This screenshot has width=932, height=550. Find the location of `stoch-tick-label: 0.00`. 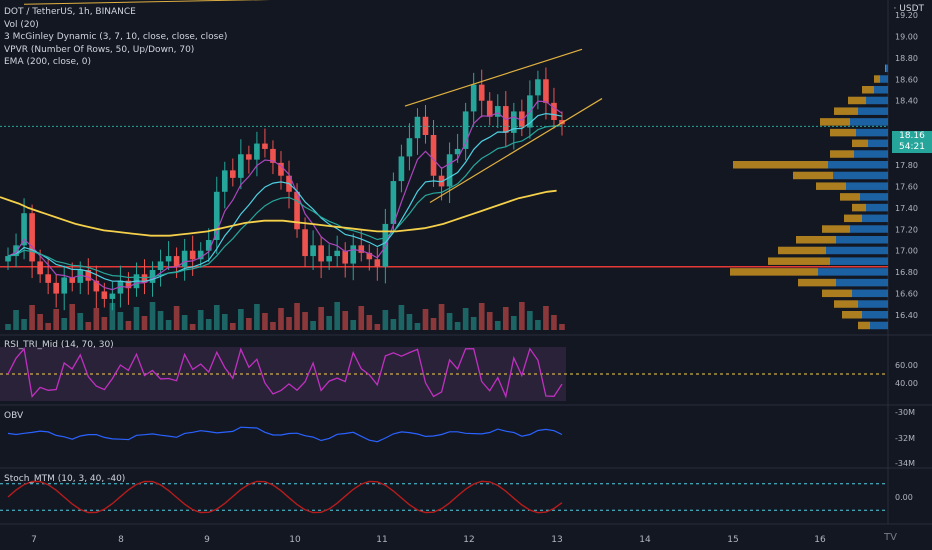

stoch-tick-label: 0.00 is located at coordinates (904, 497).